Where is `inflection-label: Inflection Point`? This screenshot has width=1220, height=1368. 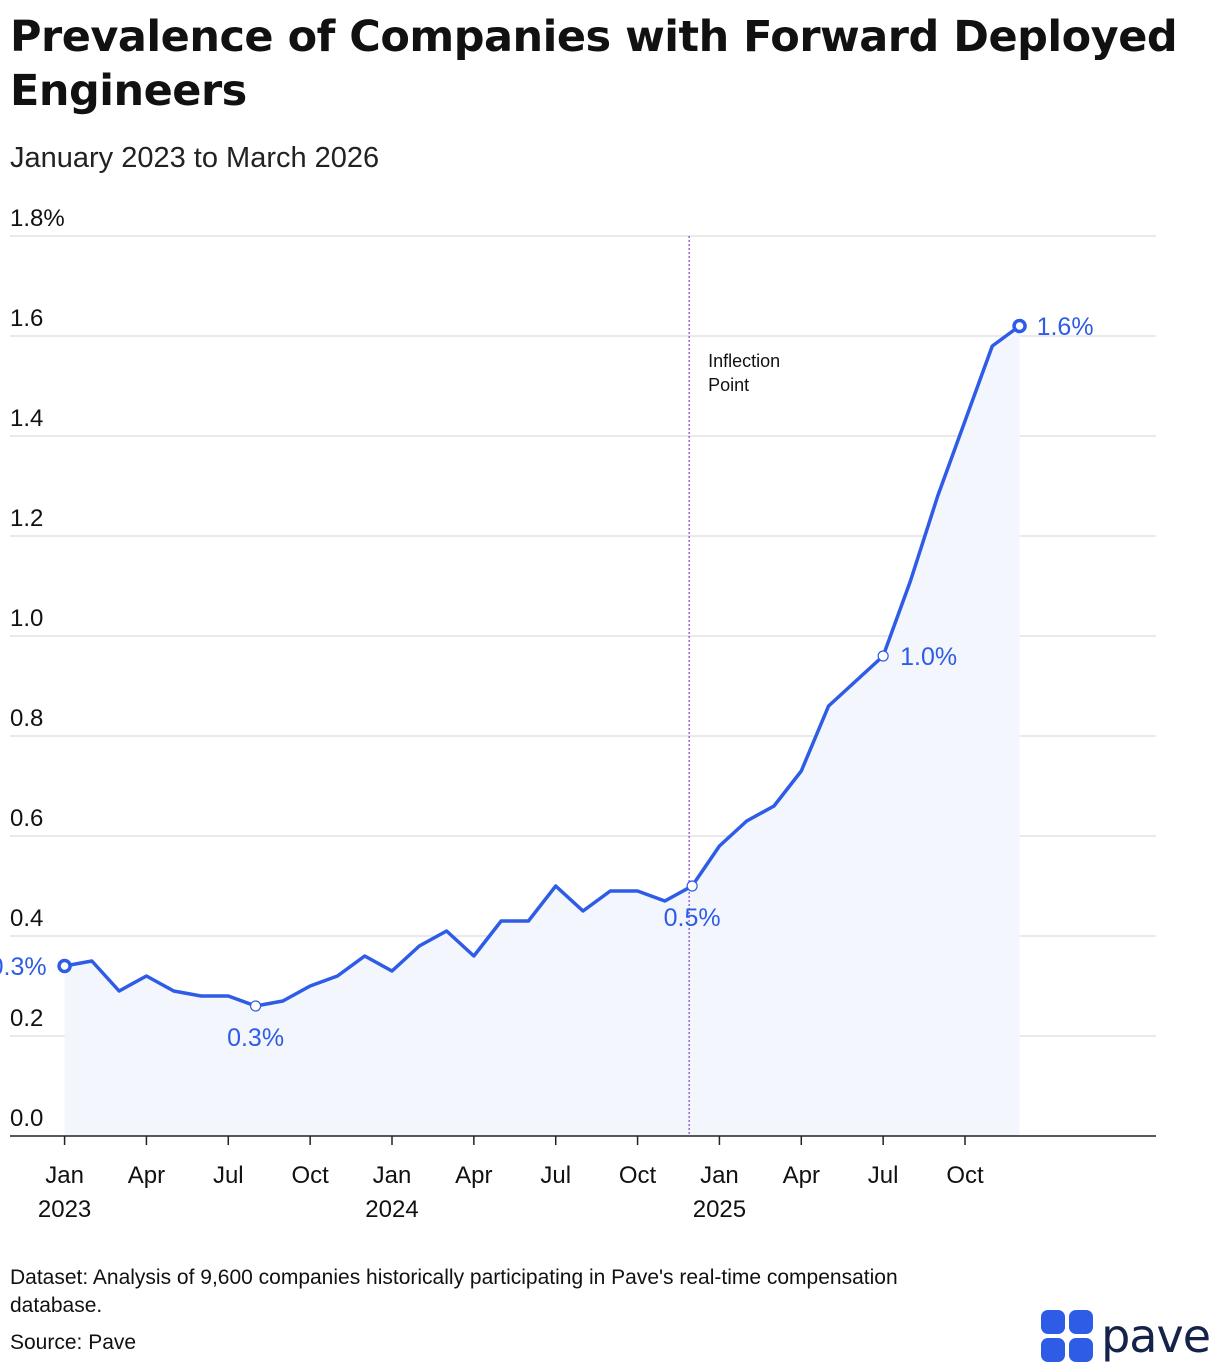 inflection-label: Inflection Point is located at coordinates (744, 373).